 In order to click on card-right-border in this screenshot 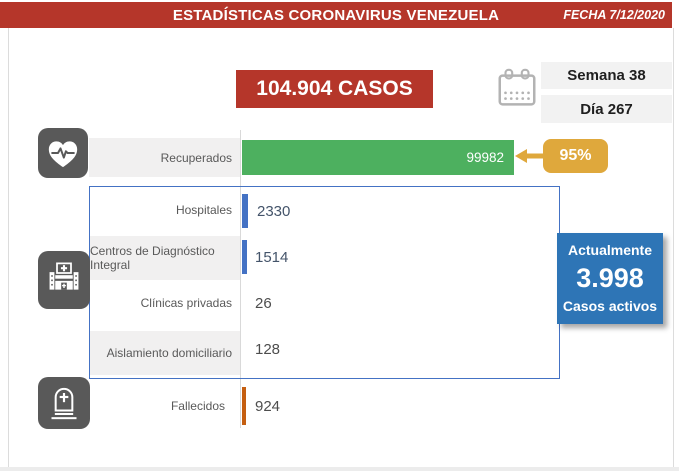, I will do `click(673, 248)`.